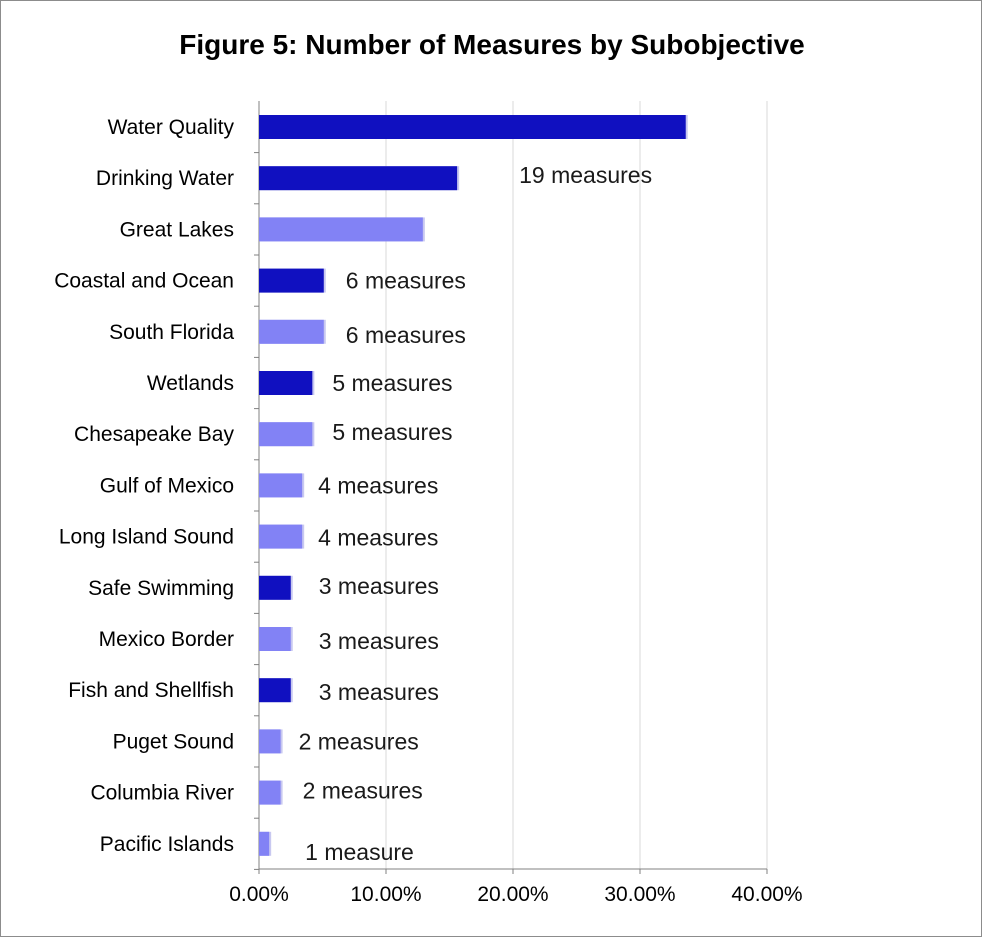 The image size is (982, 938). What do you see at coordinates (585, 175) in the screenshot?
I see `data-label: 19 measures` at bounding box center [585, 175].